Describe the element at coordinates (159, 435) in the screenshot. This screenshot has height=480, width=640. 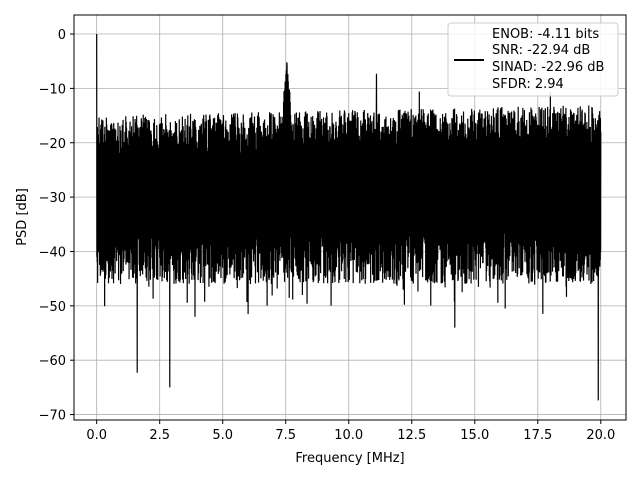
I see `x-tick-label: 2.5` at that location.